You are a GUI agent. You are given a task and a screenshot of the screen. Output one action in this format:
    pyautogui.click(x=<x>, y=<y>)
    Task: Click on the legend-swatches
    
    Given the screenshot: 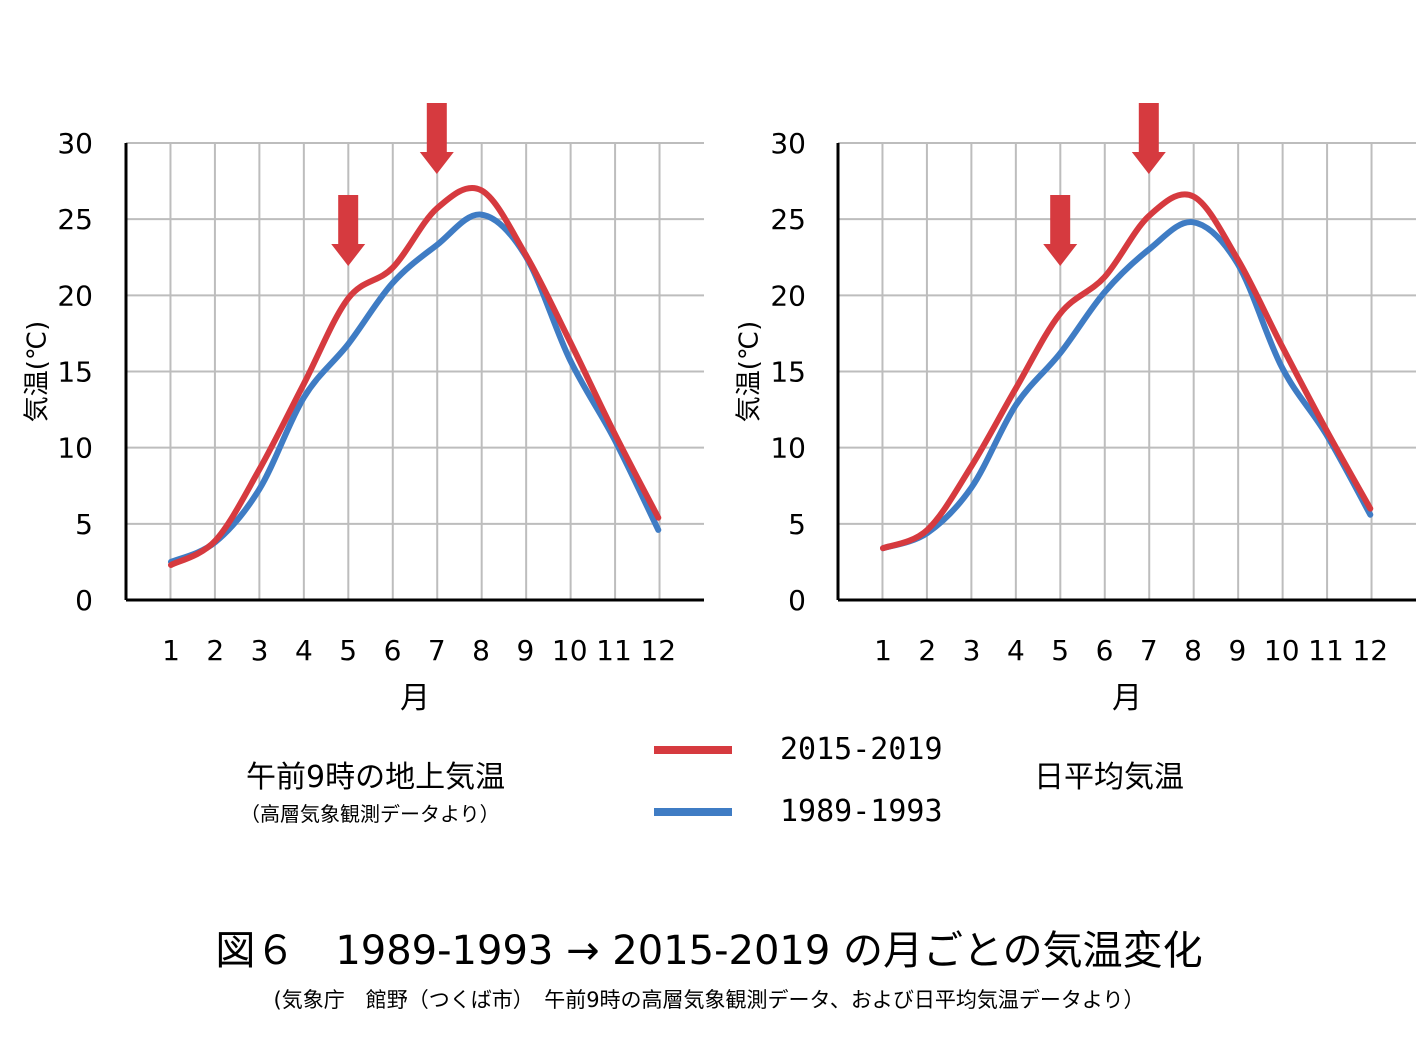 What is the action you would take?
    pyautogui.click(x=693, y=781)
    